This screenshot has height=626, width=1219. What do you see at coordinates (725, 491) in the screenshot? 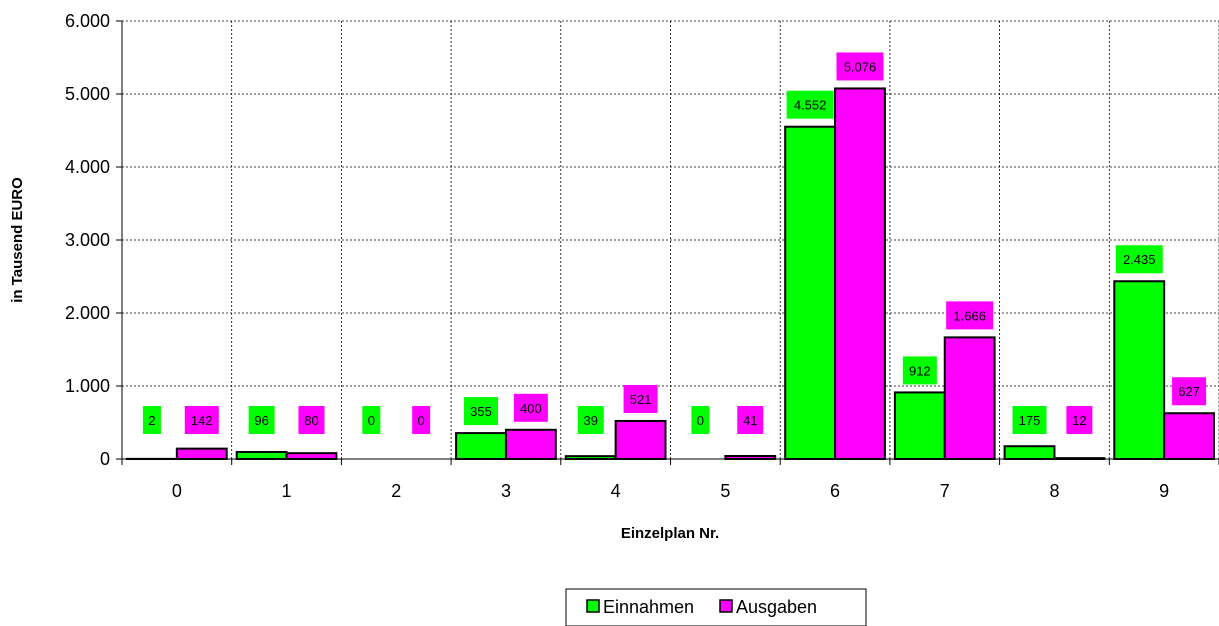
I see `x-tick-label: 5` at bounding box center [725, 491].